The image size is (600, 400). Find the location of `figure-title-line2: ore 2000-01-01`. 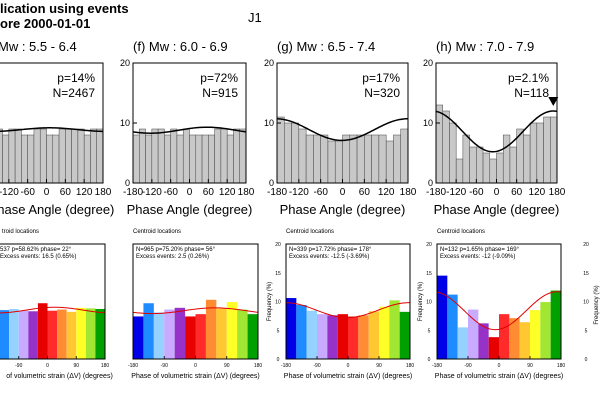

figure-title-line2: ore 2000-01-01 is located at coordinates (45, 23).